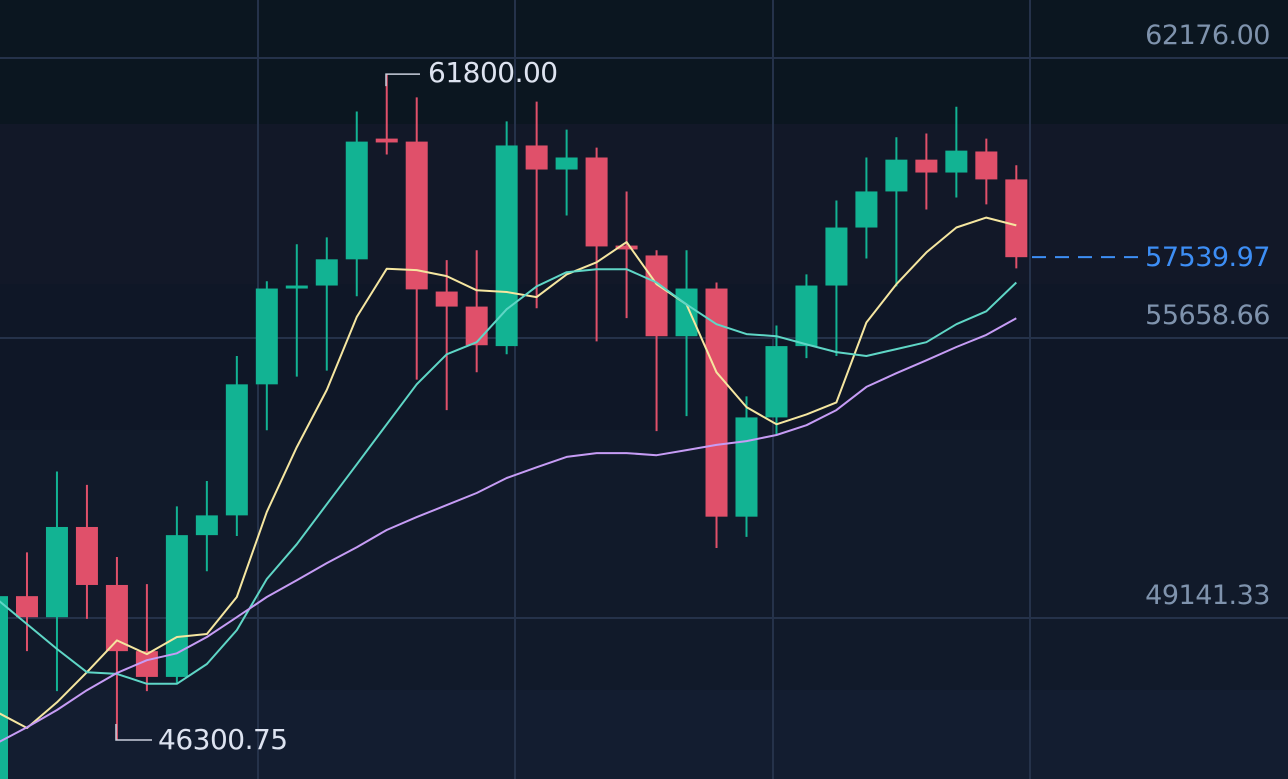 The image size is (1288, 779). What do you see at coordinates (402, 80) in the screenshot?
I see `high-leader-line` at bounding box center [402, 80].